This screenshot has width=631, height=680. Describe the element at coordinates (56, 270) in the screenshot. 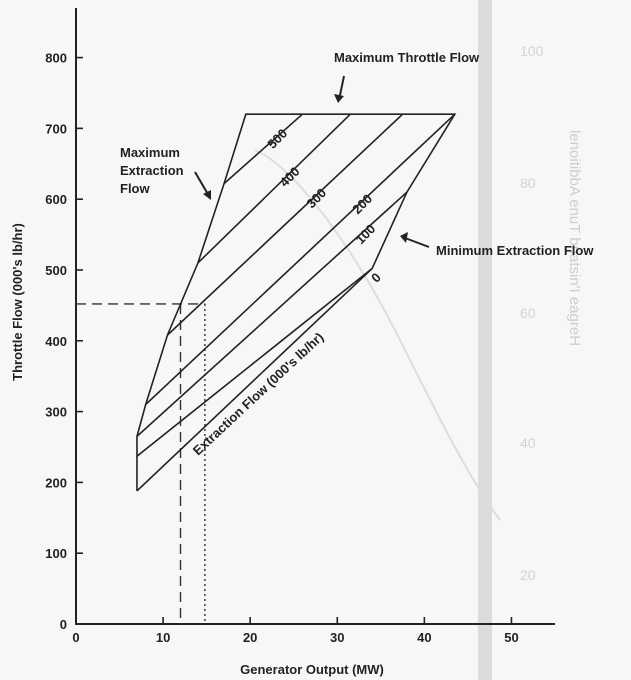

I see `y-tick-label-500: 500` at that location.